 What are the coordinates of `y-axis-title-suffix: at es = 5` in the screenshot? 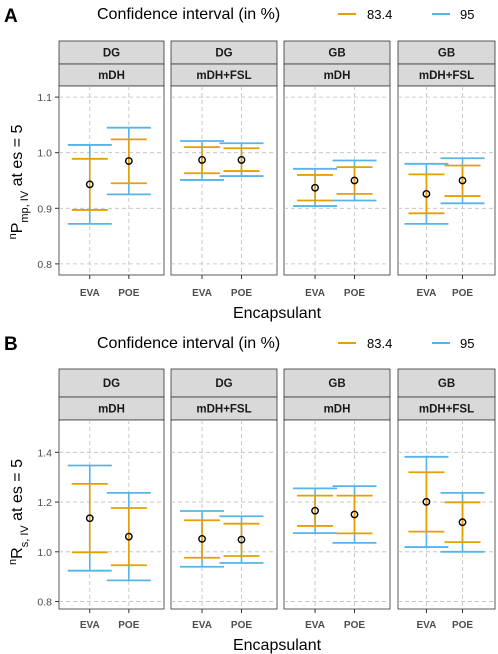 It's located at (17, 492).